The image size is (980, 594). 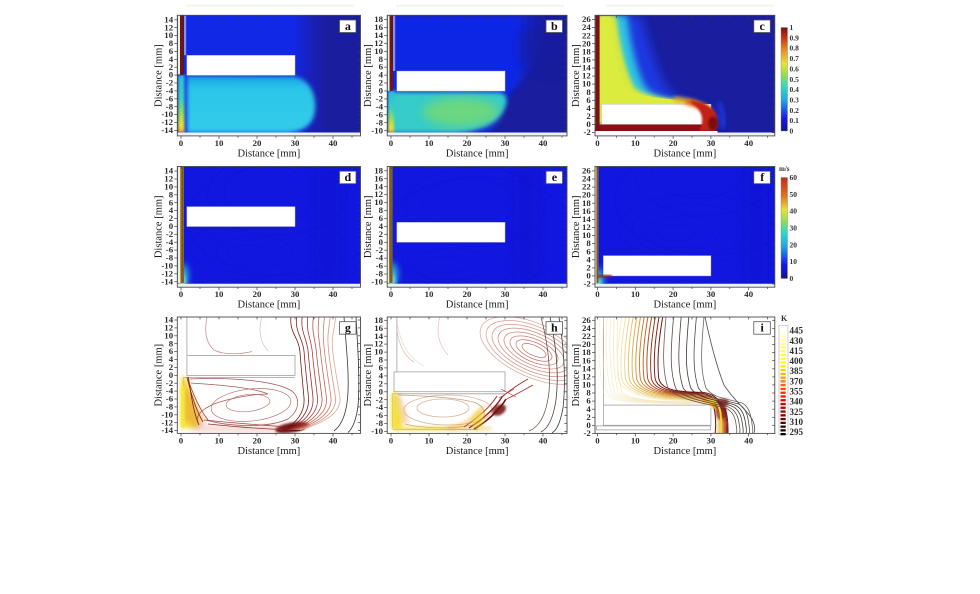 I want to click on svg-text: 325, so click(x=797, y=412).